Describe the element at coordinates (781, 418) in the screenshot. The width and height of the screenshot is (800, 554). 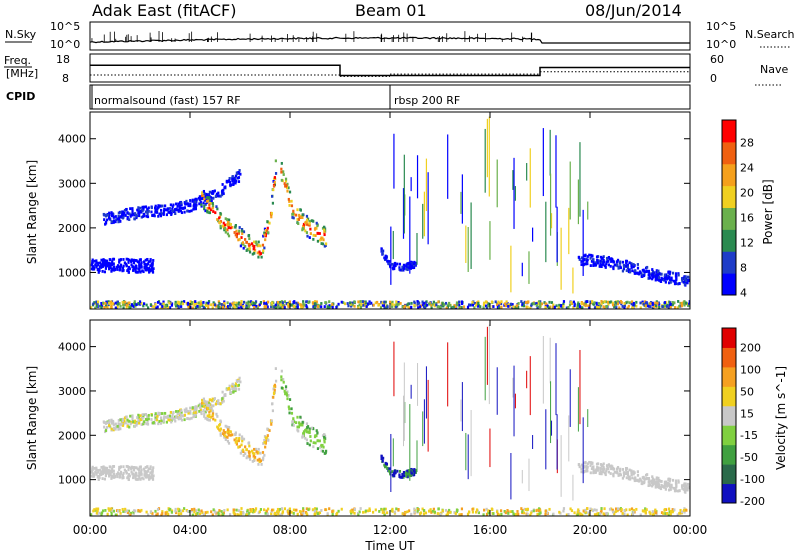
I see `velocity-colorbar-label: Velocity [m s^-1]` at that location.